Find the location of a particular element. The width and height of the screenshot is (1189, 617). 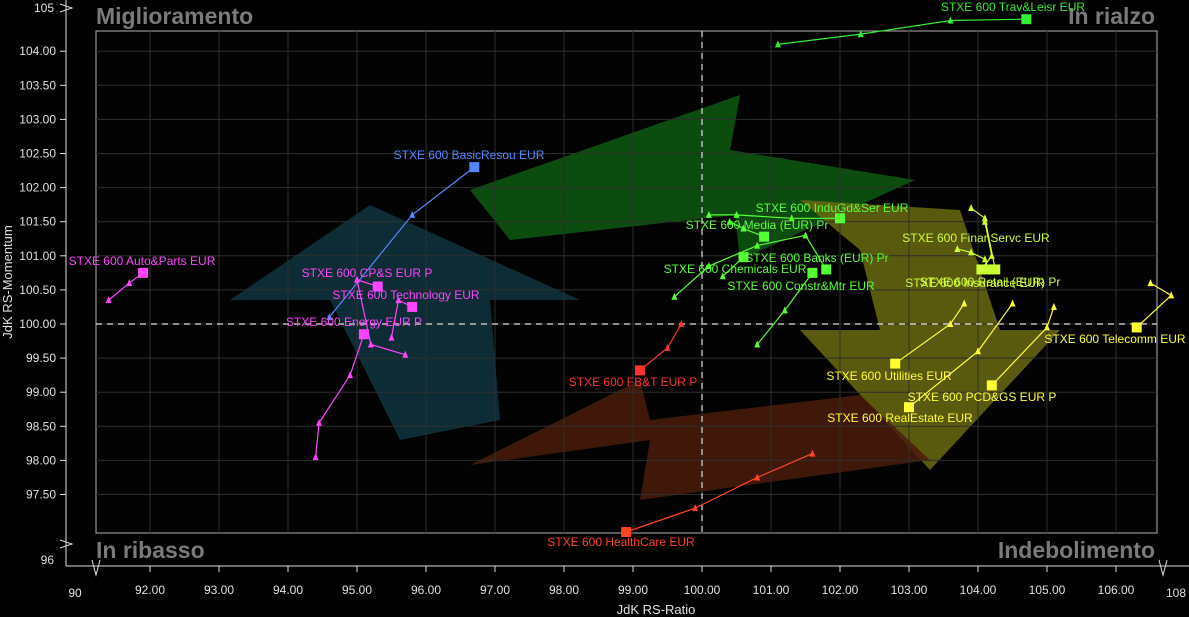

series-6: STXE 600 FB&T EUR P is located at coordinates (633, 354).